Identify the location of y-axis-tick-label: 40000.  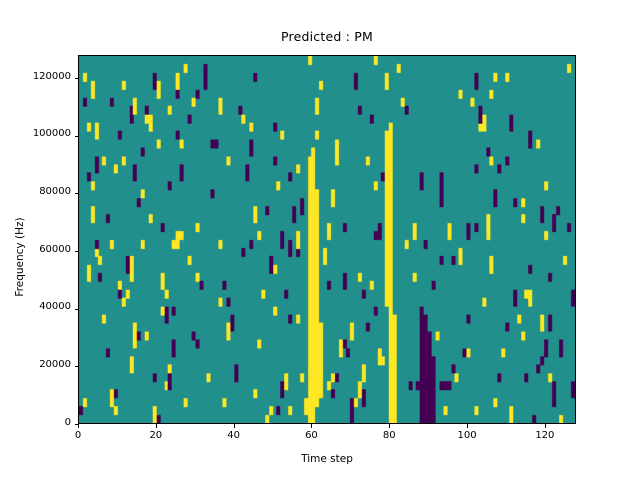
(55, 307).